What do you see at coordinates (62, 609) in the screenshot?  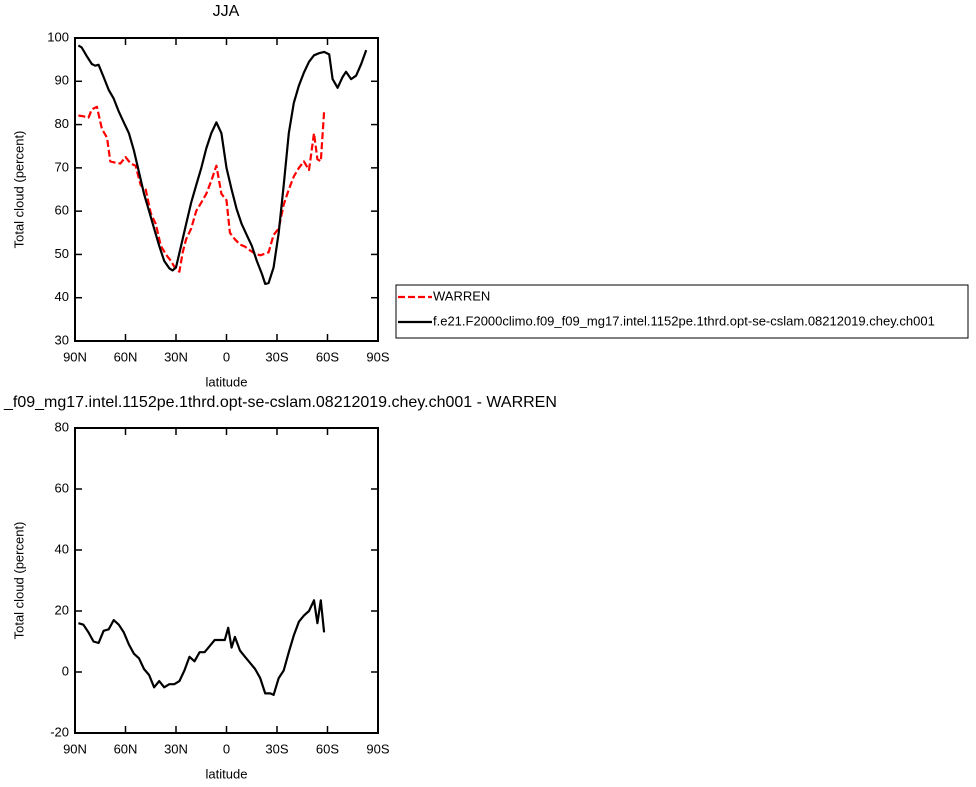 I see `y-tick-label: 20` at bounding box center [62, 609].